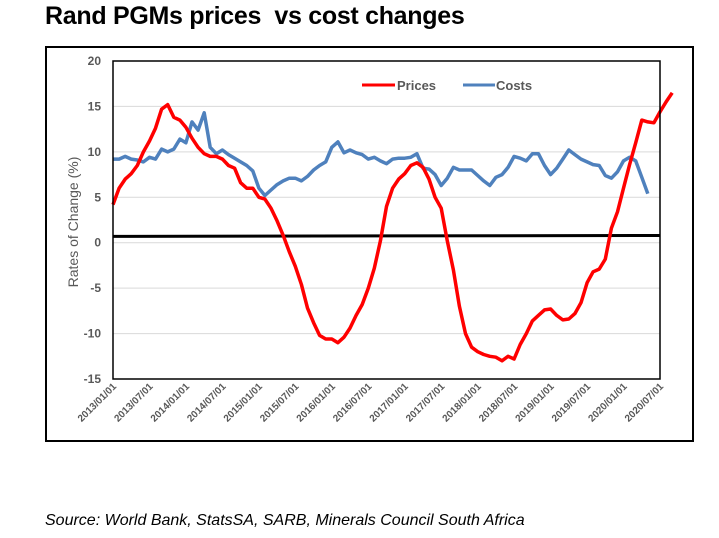 The height and width of the screenshot is (538, 719). I want to click on series-line-costs, so click(381, 154).